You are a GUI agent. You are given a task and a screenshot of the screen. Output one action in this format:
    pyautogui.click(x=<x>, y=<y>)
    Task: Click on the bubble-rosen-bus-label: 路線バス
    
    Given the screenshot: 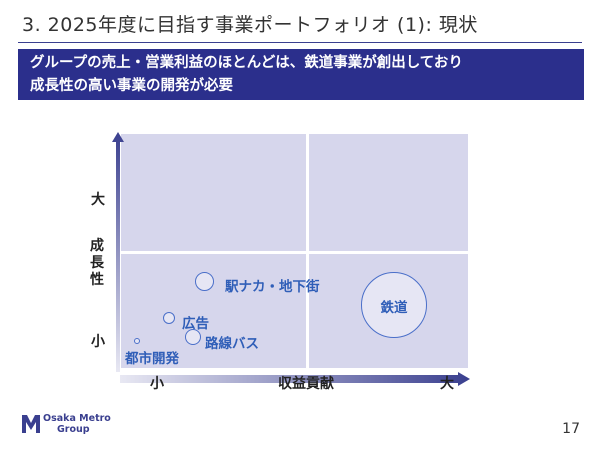 What is the action you would take?
    pyautogui.click(x=232, y=344)
    